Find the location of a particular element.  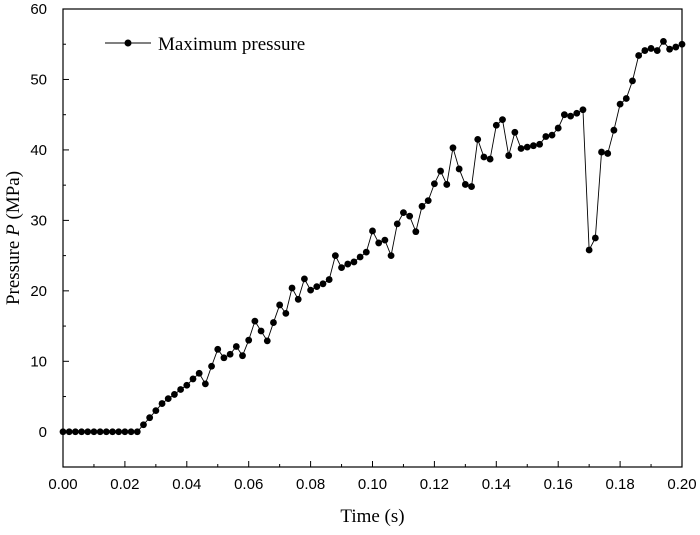

x-tick-label: 0.02 is located at coordinates (124, 484).